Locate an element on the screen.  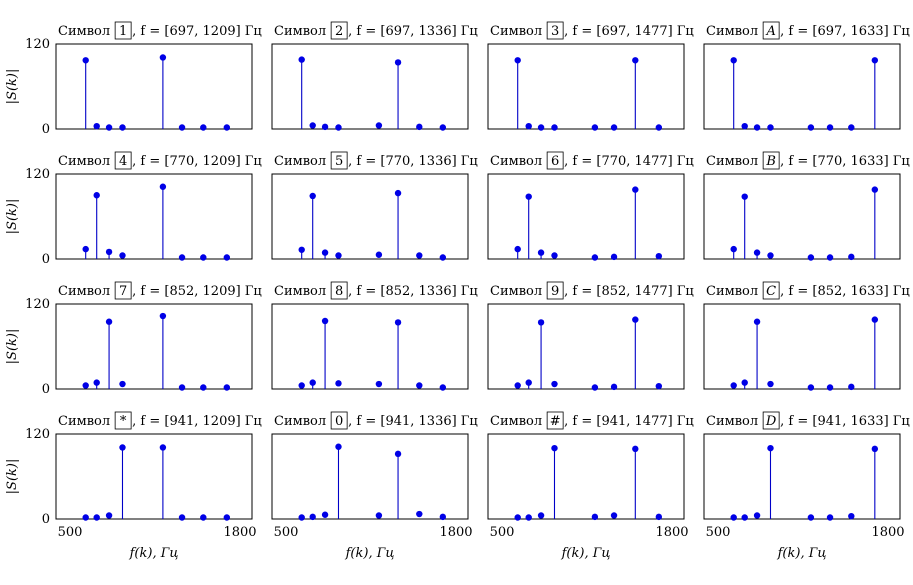
title-frequency: , f = [697, 1477] Гц is located at coordinates (629, 31).